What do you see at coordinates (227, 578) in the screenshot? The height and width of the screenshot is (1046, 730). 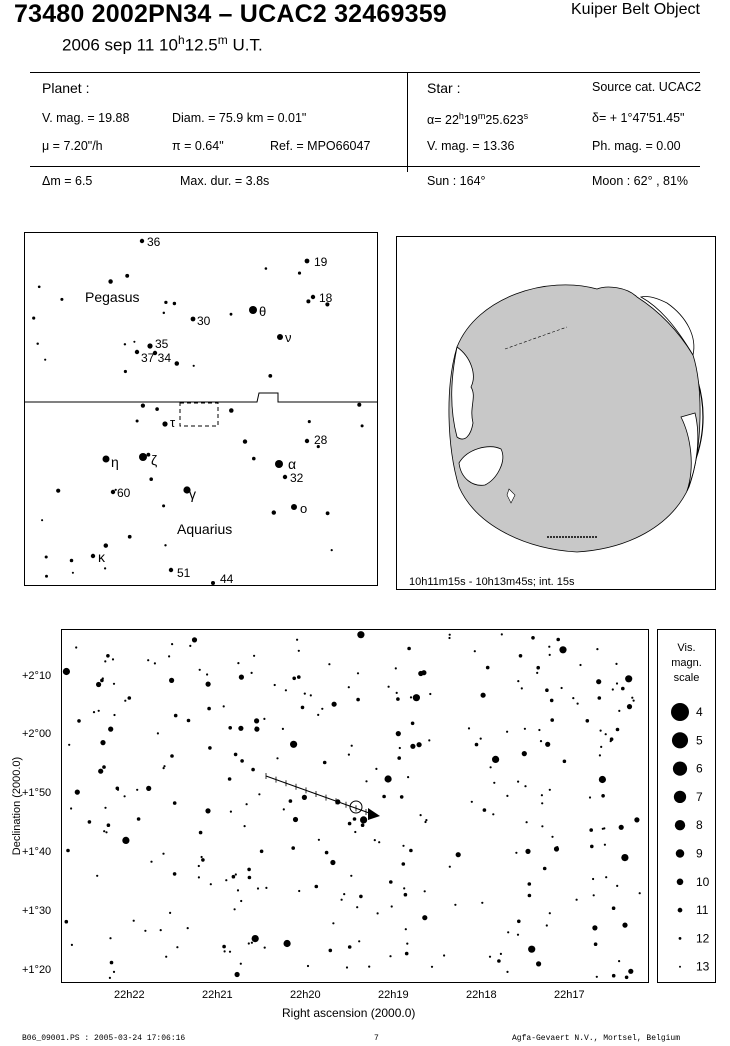 I see `star-label-44: 44` at bounding box center [227, 578].